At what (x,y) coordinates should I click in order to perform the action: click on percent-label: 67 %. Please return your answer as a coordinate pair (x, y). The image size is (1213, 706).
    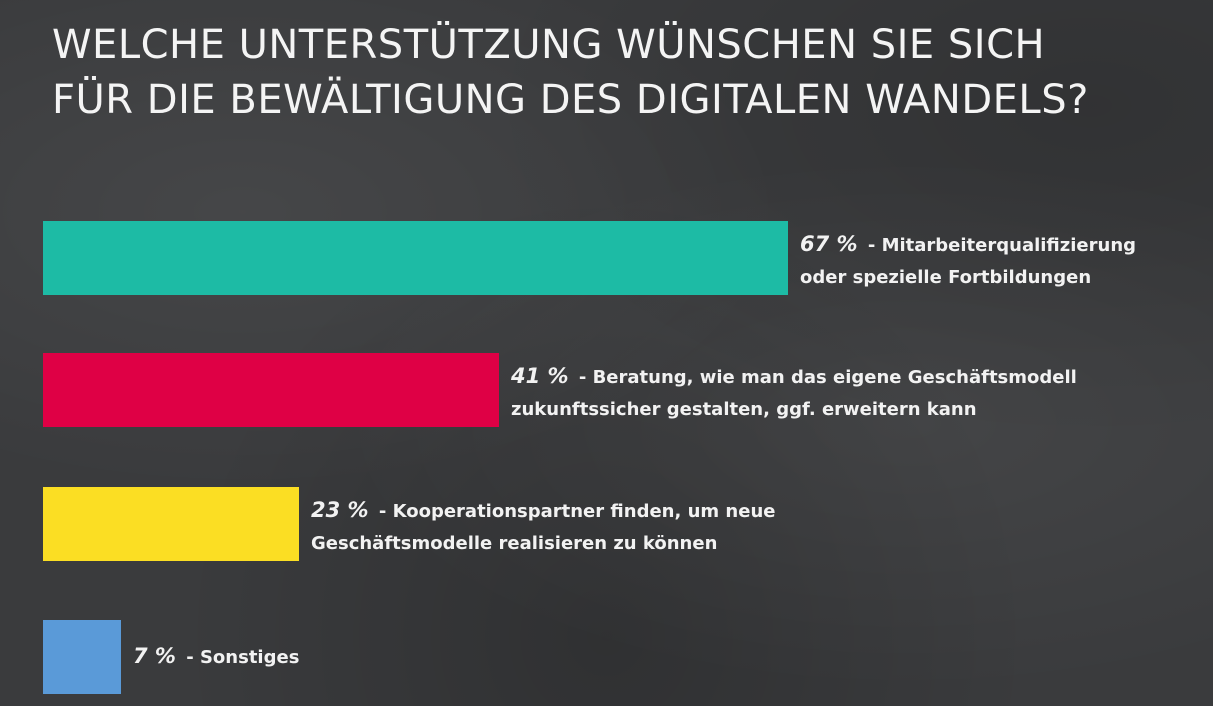
    Looking at the image, I should click on (829, 244).